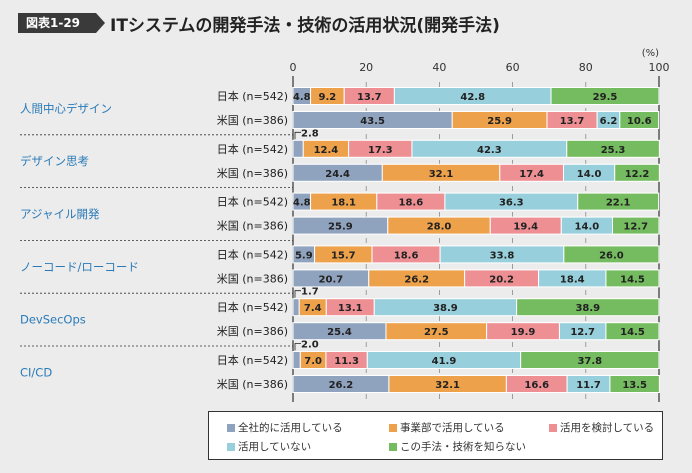 Image resolution: width=692 pixels, height=473 pixels. Describe the element at coordinates (337, 174) in the screenshot. I see `data-label: 24.4` at that location.